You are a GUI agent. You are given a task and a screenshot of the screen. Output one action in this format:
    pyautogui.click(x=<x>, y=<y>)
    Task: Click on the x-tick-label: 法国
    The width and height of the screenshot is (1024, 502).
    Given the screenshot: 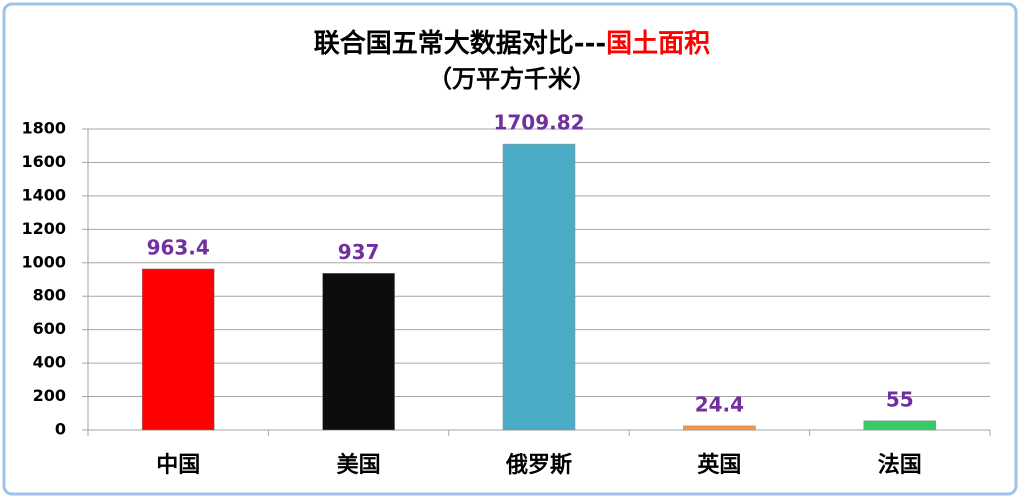 What is the action you would take?
    pyautogui.click(x=900, y=465)
    